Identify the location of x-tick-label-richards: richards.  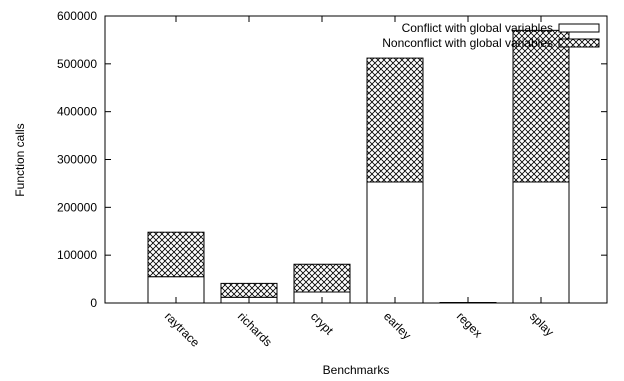
(255, 329).